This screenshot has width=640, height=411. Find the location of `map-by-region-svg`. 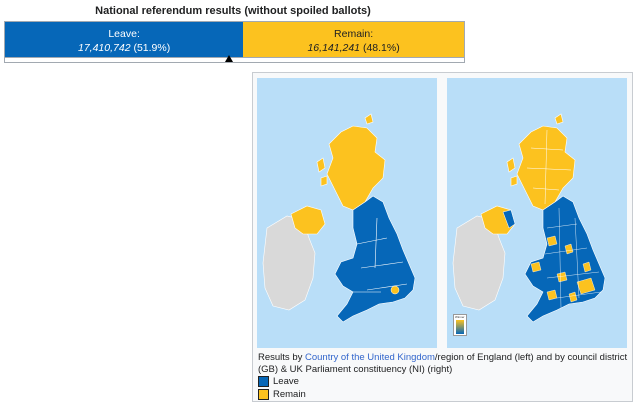

map-by-region-svg is located at coordinates (339, 218).